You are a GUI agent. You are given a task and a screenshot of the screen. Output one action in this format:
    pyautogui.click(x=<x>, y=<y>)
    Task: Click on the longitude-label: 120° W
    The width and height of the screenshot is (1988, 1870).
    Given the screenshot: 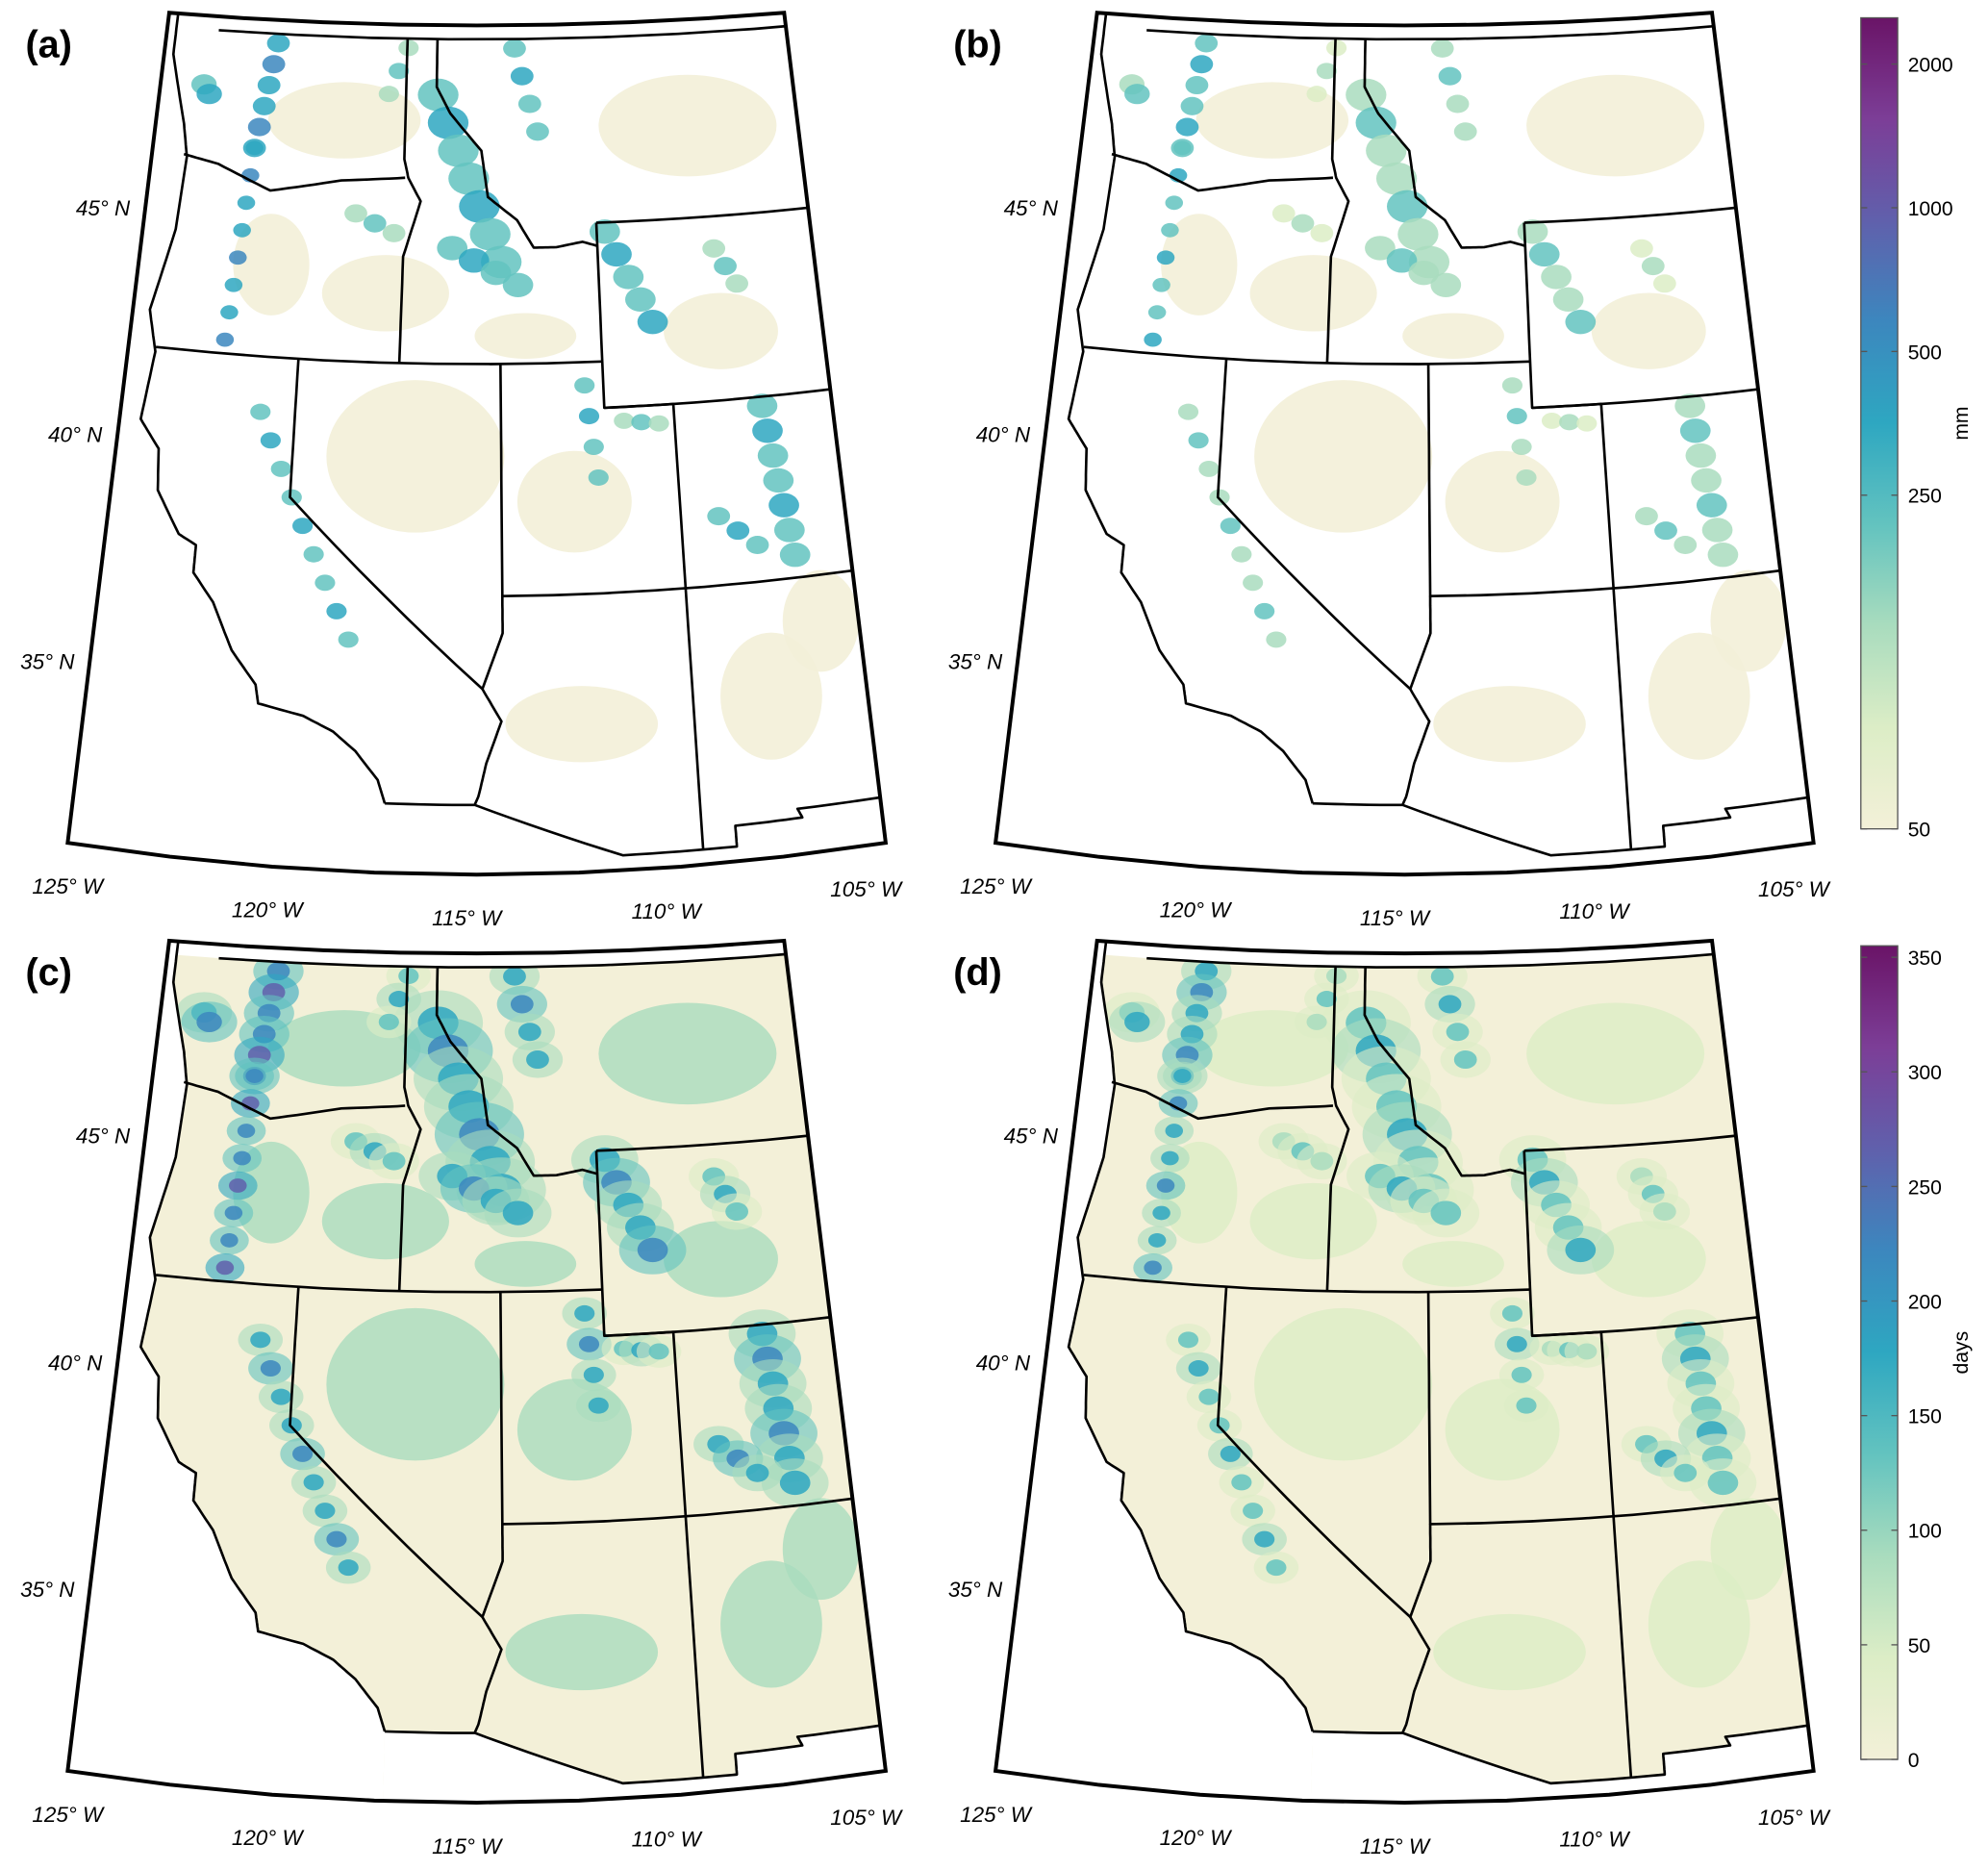 What is the action you would take?
    pyautogui.click(x=1196, y=1838)
    